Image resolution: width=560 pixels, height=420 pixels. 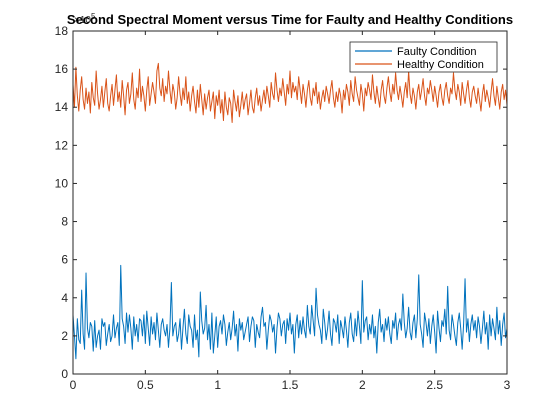 What do you see at coordinates (437, 52) in the screenshot?
I see `legend-label-faulty: Faulty Condition` at bounding box center [437, 52].